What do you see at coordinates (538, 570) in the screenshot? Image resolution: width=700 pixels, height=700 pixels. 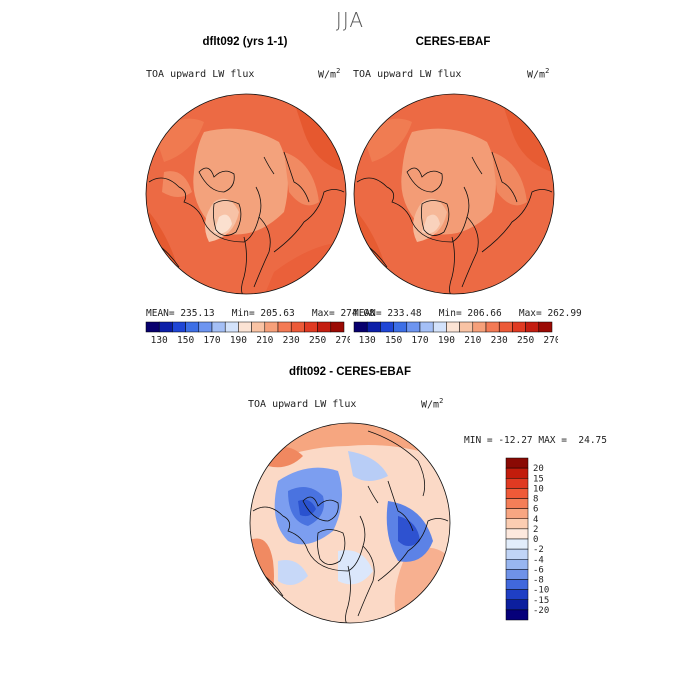 I see `colorbar-tick-label: -6` at bounding box center [538, 570].